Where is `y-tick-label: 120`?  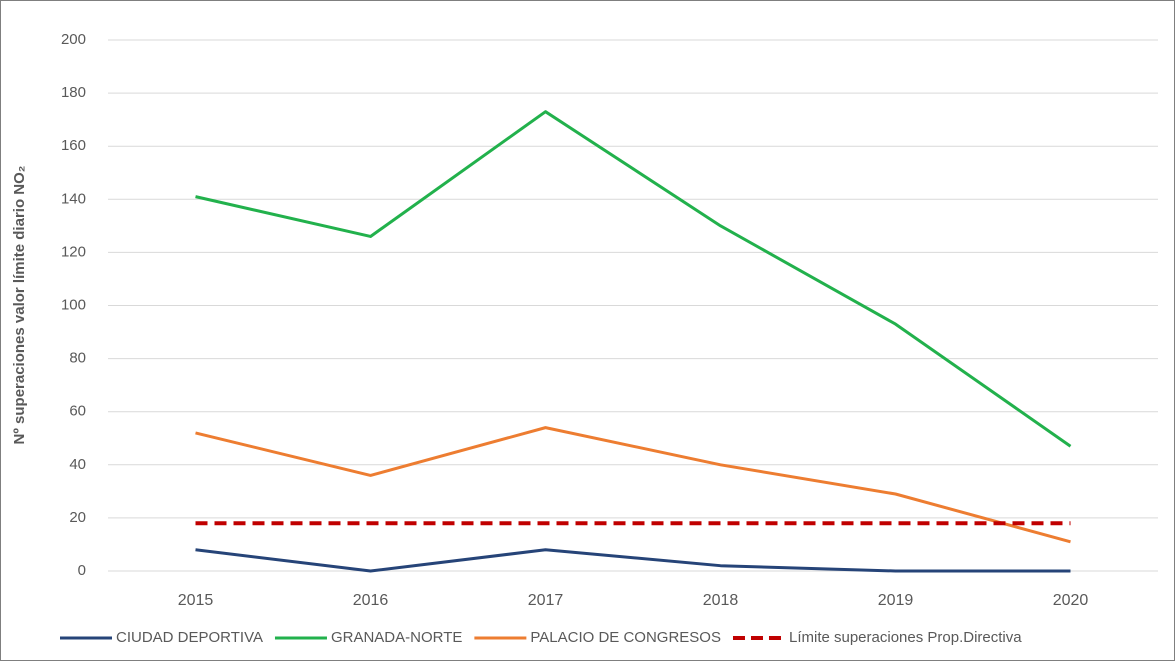 y-tick-label: 120 is located at coordinates (73, 251).